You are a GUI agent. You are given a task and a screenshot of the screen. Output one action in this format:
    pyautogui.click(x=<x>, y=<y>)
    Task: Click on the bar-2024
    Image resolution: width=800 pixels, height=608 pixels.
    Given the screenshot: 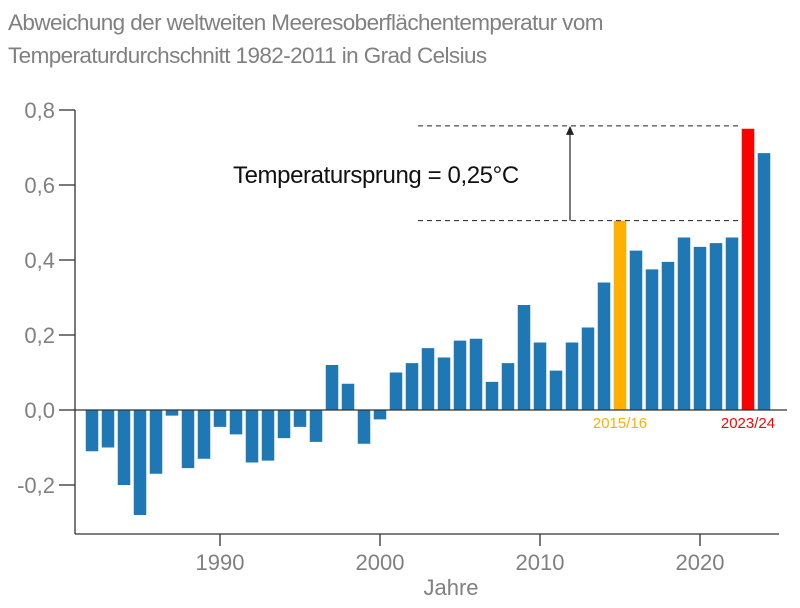 What is the action you would take?
    pyautogui.click(x=764, y=281)
    